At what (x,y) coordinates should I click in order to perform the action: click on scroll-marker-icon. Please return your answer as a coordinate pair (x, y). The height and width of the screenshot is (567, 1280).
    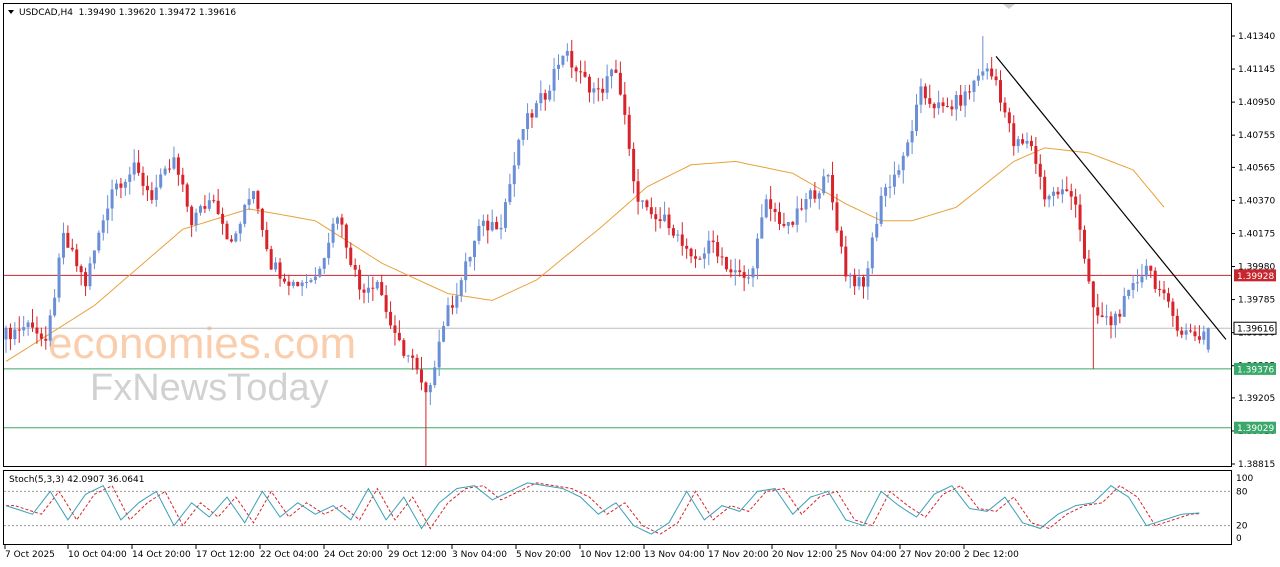
    Looking at the image, I should click on (1009, 6).